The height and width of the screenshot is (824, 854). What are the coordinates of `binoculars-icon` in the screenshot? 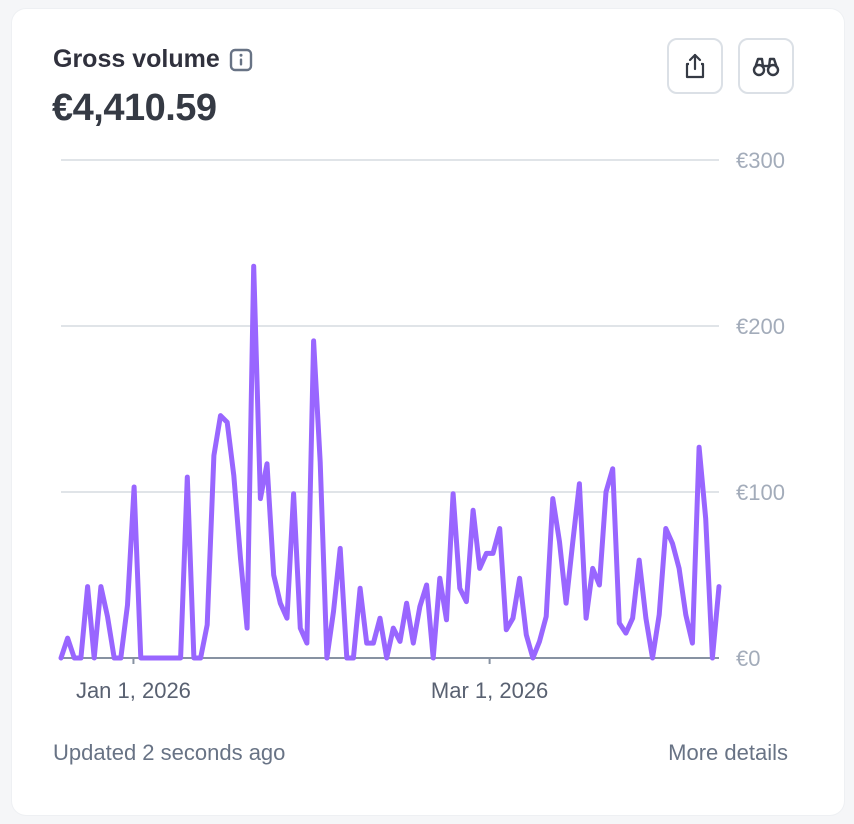 It's located at (766, 67).